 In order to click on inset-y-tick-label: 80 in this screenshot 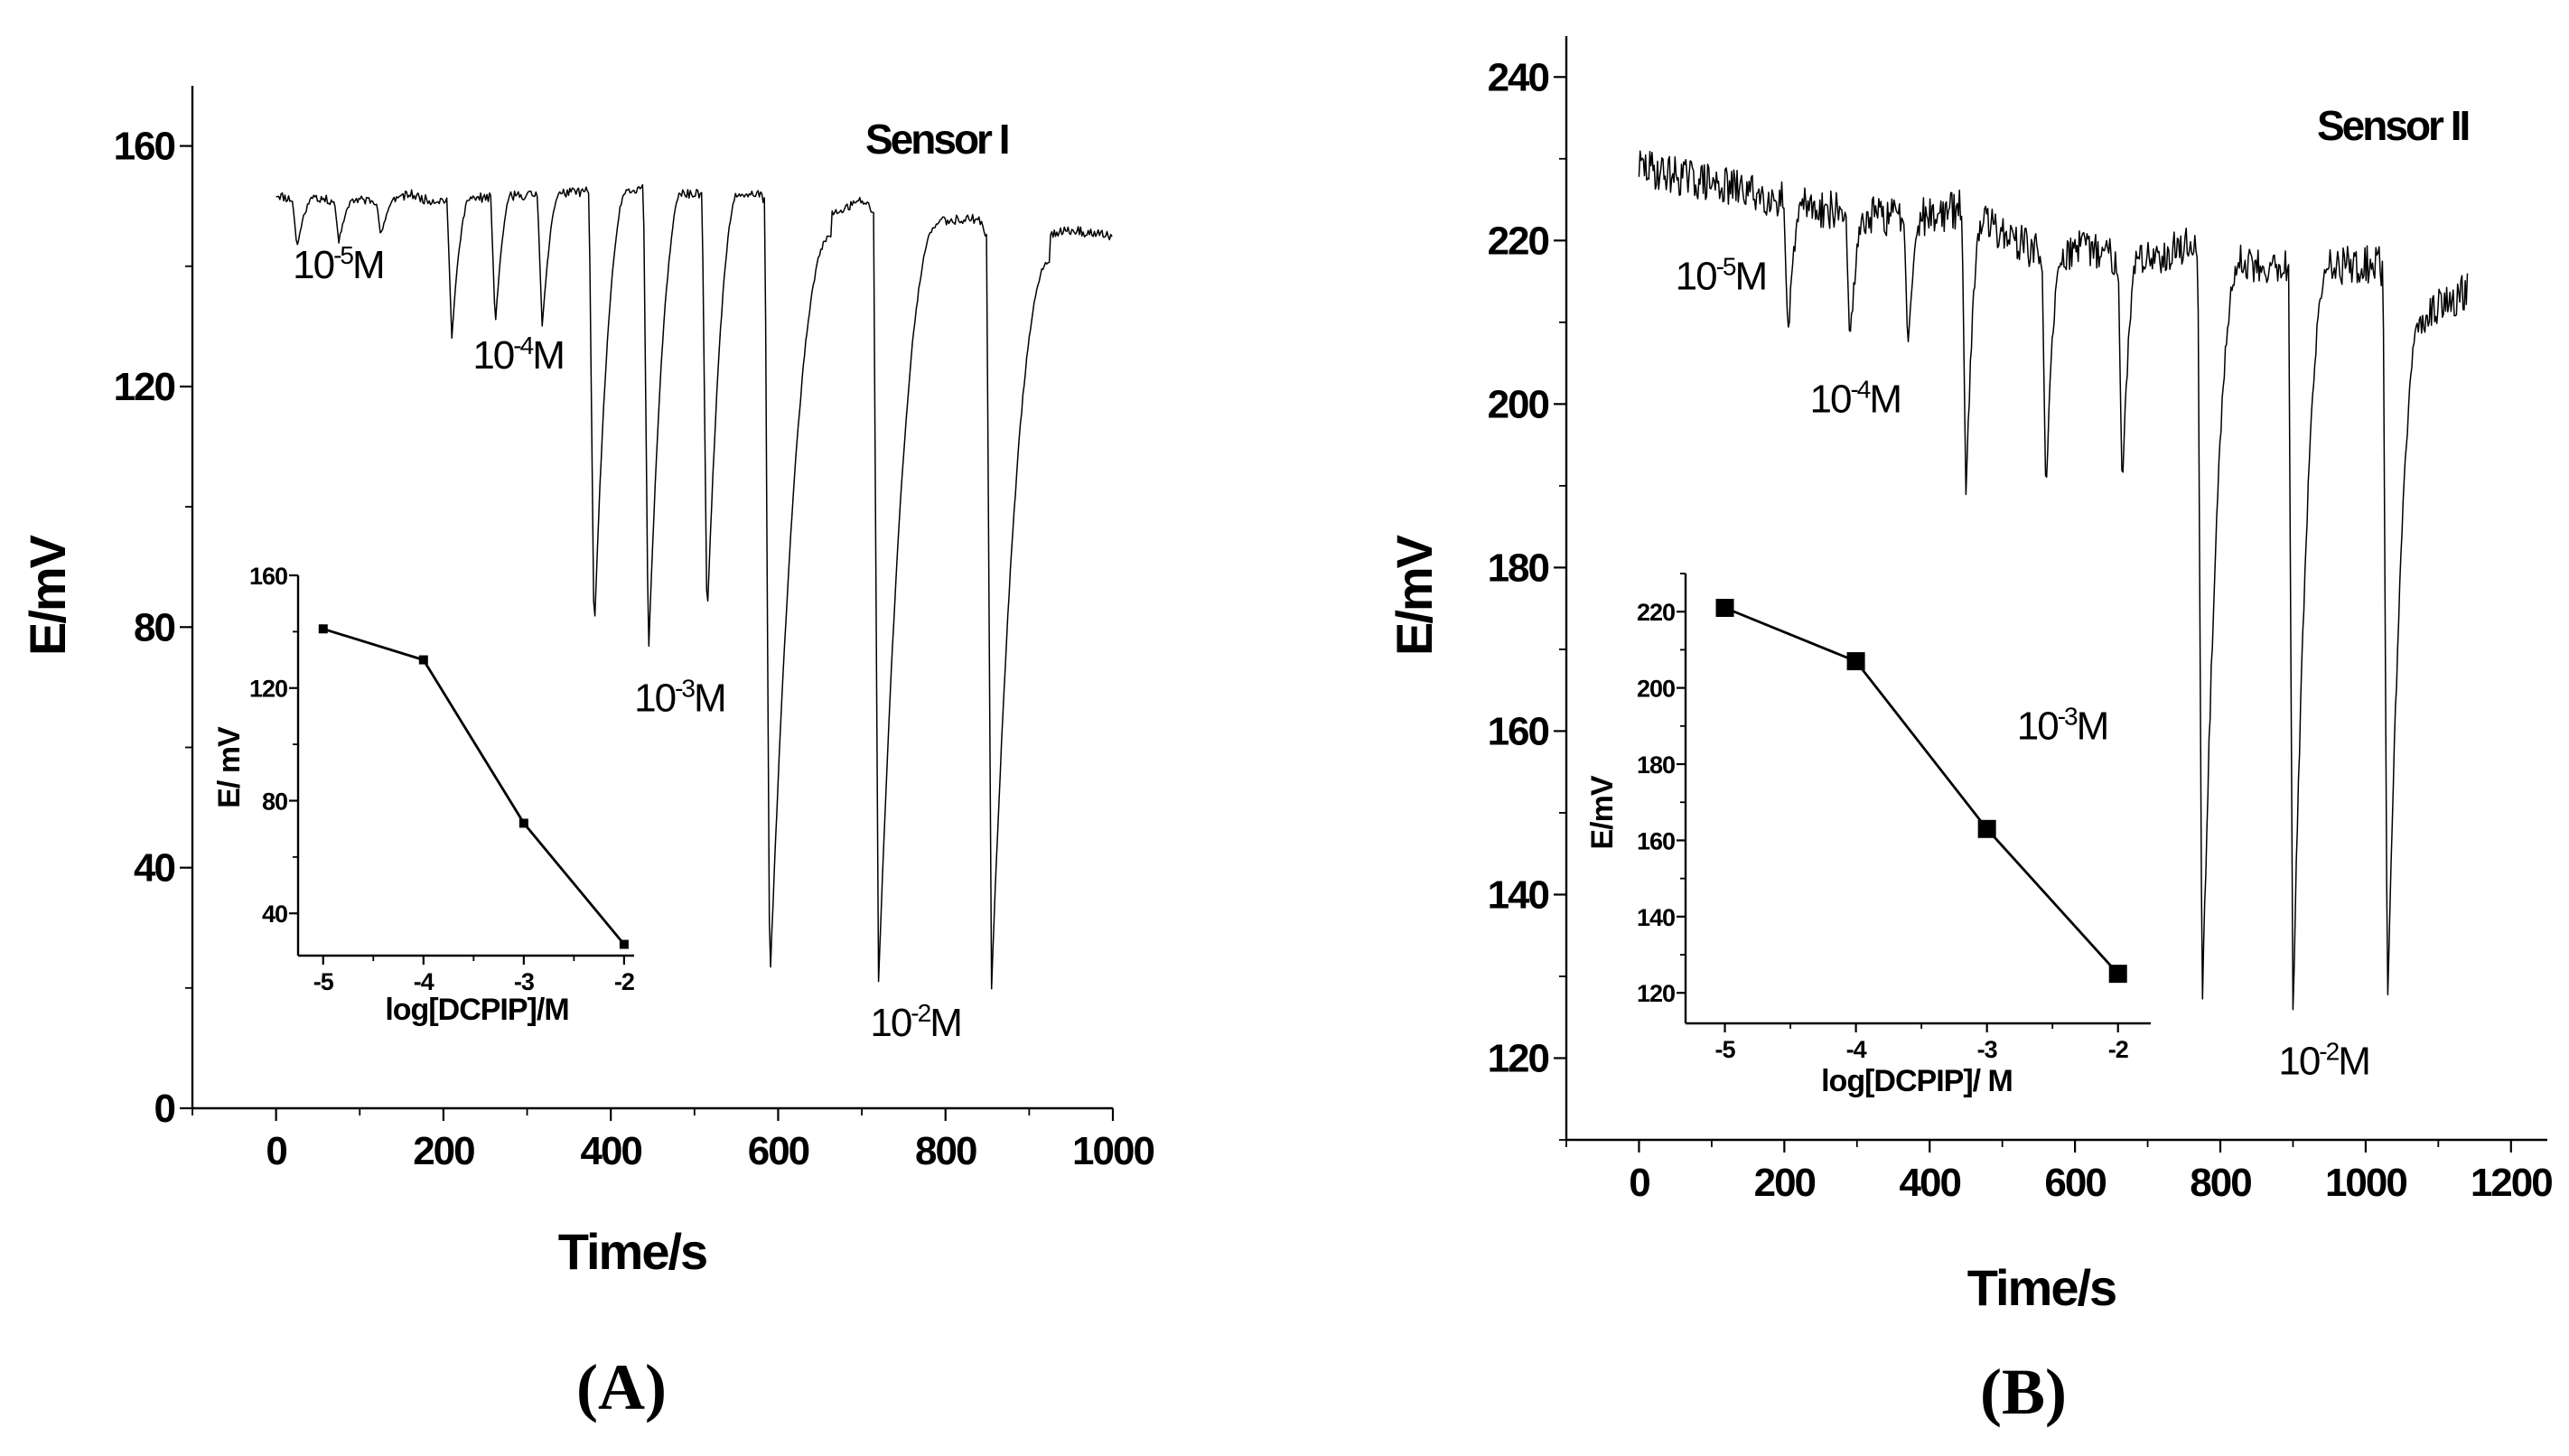, I will do `click(274, 801)`.